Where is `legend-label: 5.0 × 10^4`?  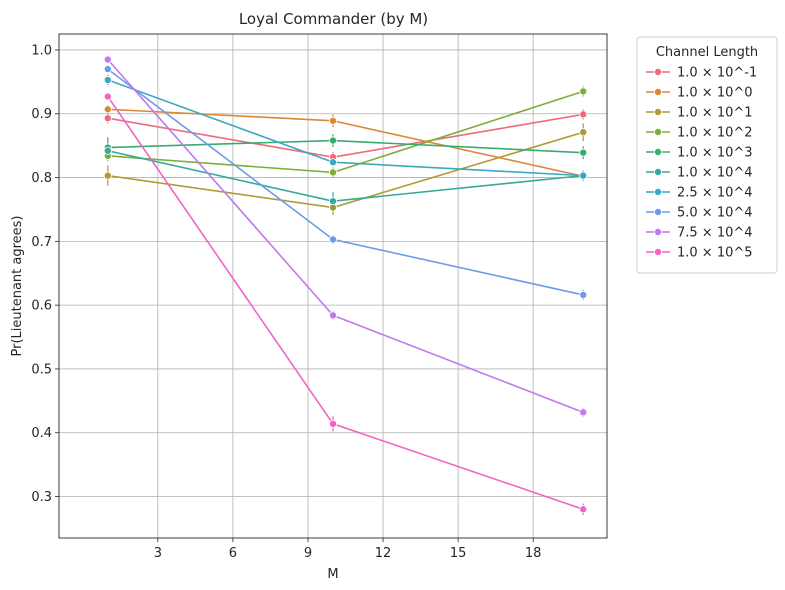
legend-label: 5.0 × 10^4 is located at coordinates (715, 213).